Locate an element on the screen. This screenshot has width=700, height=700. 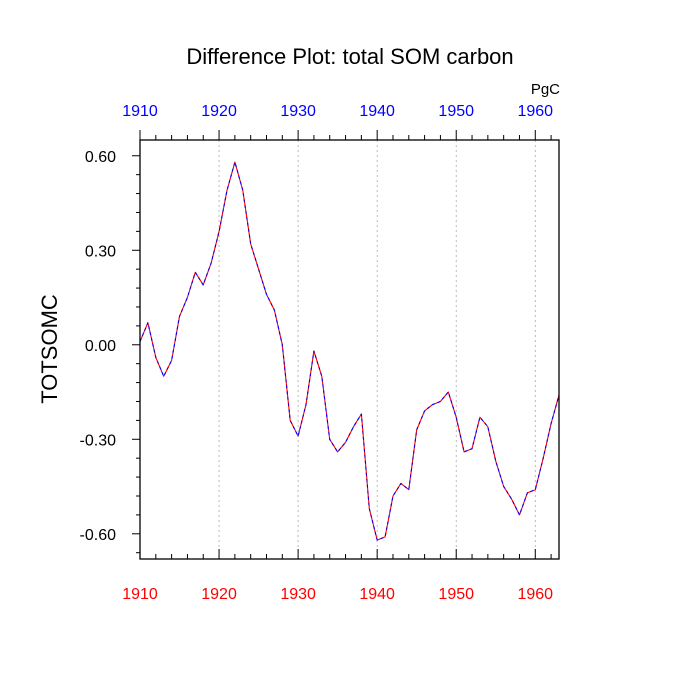
x-tick-label-top: 1940 is located at coordinates (377, 111).